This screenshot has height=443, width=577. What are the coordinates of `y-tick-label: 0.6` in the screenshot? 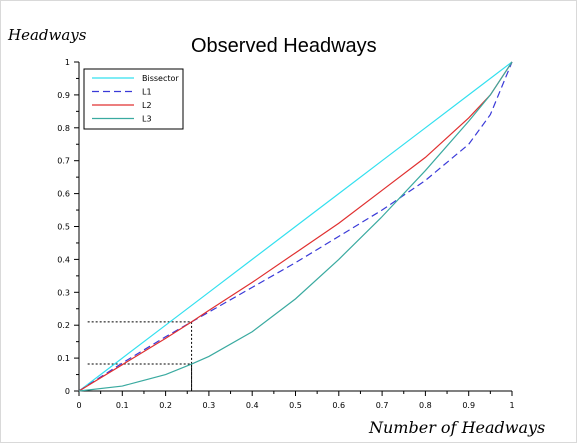 It's located at (63, 194).